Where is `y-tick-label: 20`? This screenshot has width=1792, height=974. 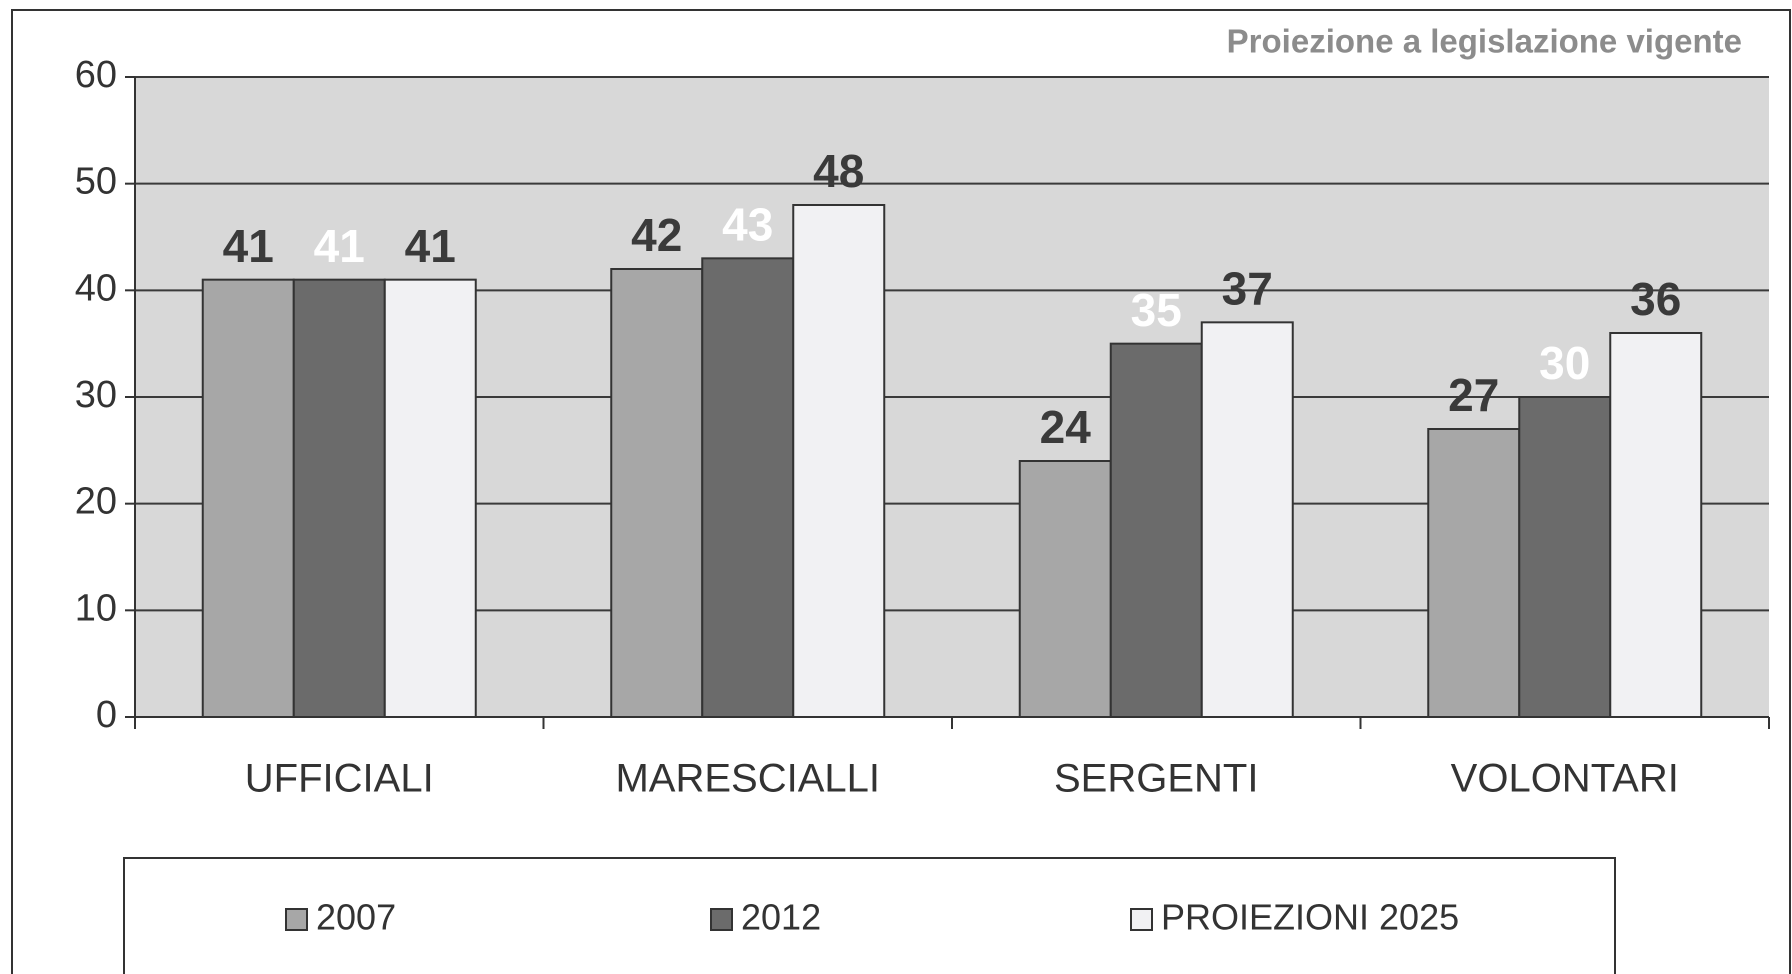
y-tick-label: 20 is located at coordinates (96, 502).